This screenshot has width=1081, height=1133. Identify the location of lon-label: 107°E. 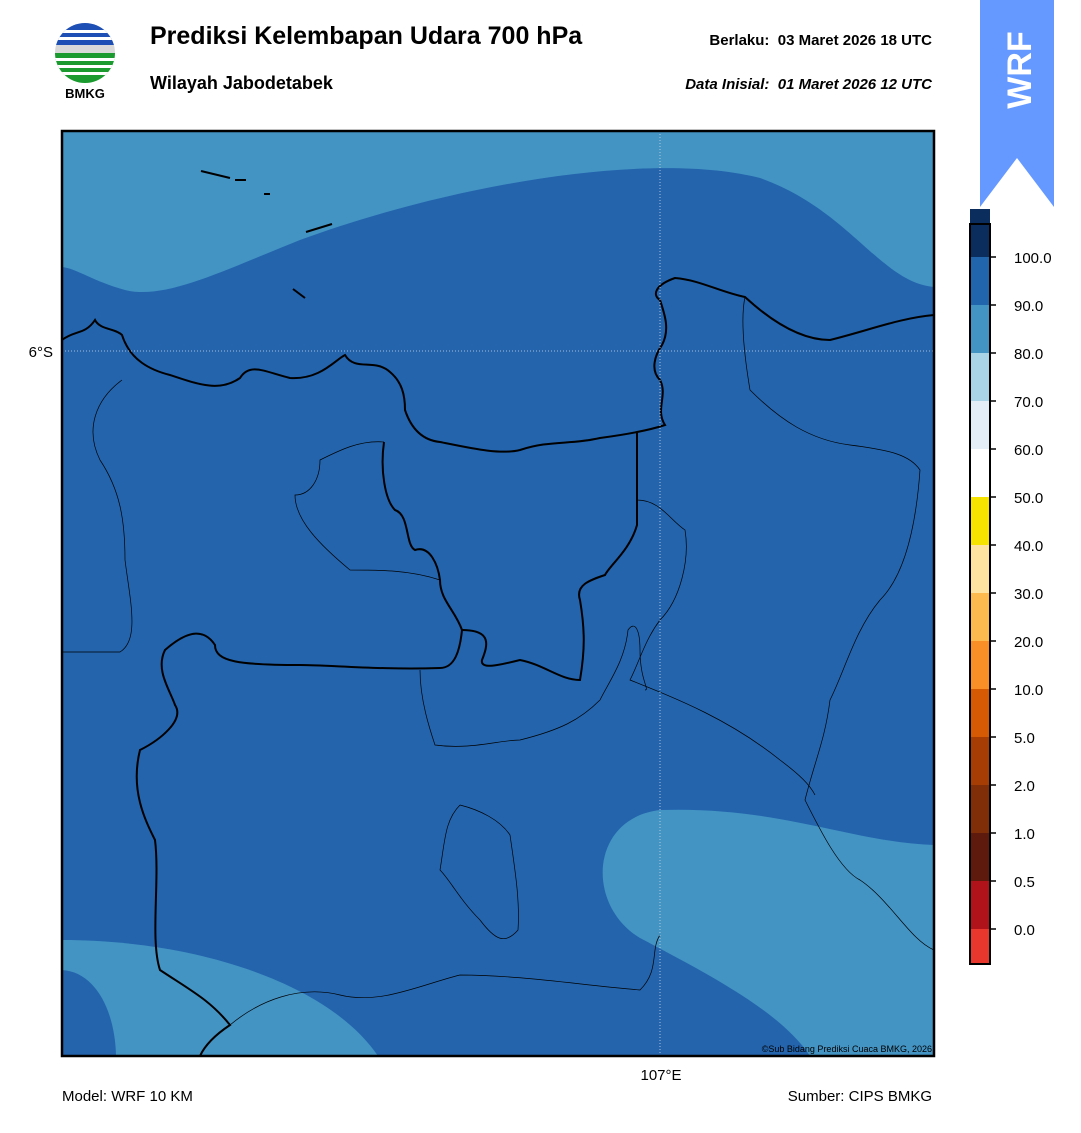
(660, 1075).